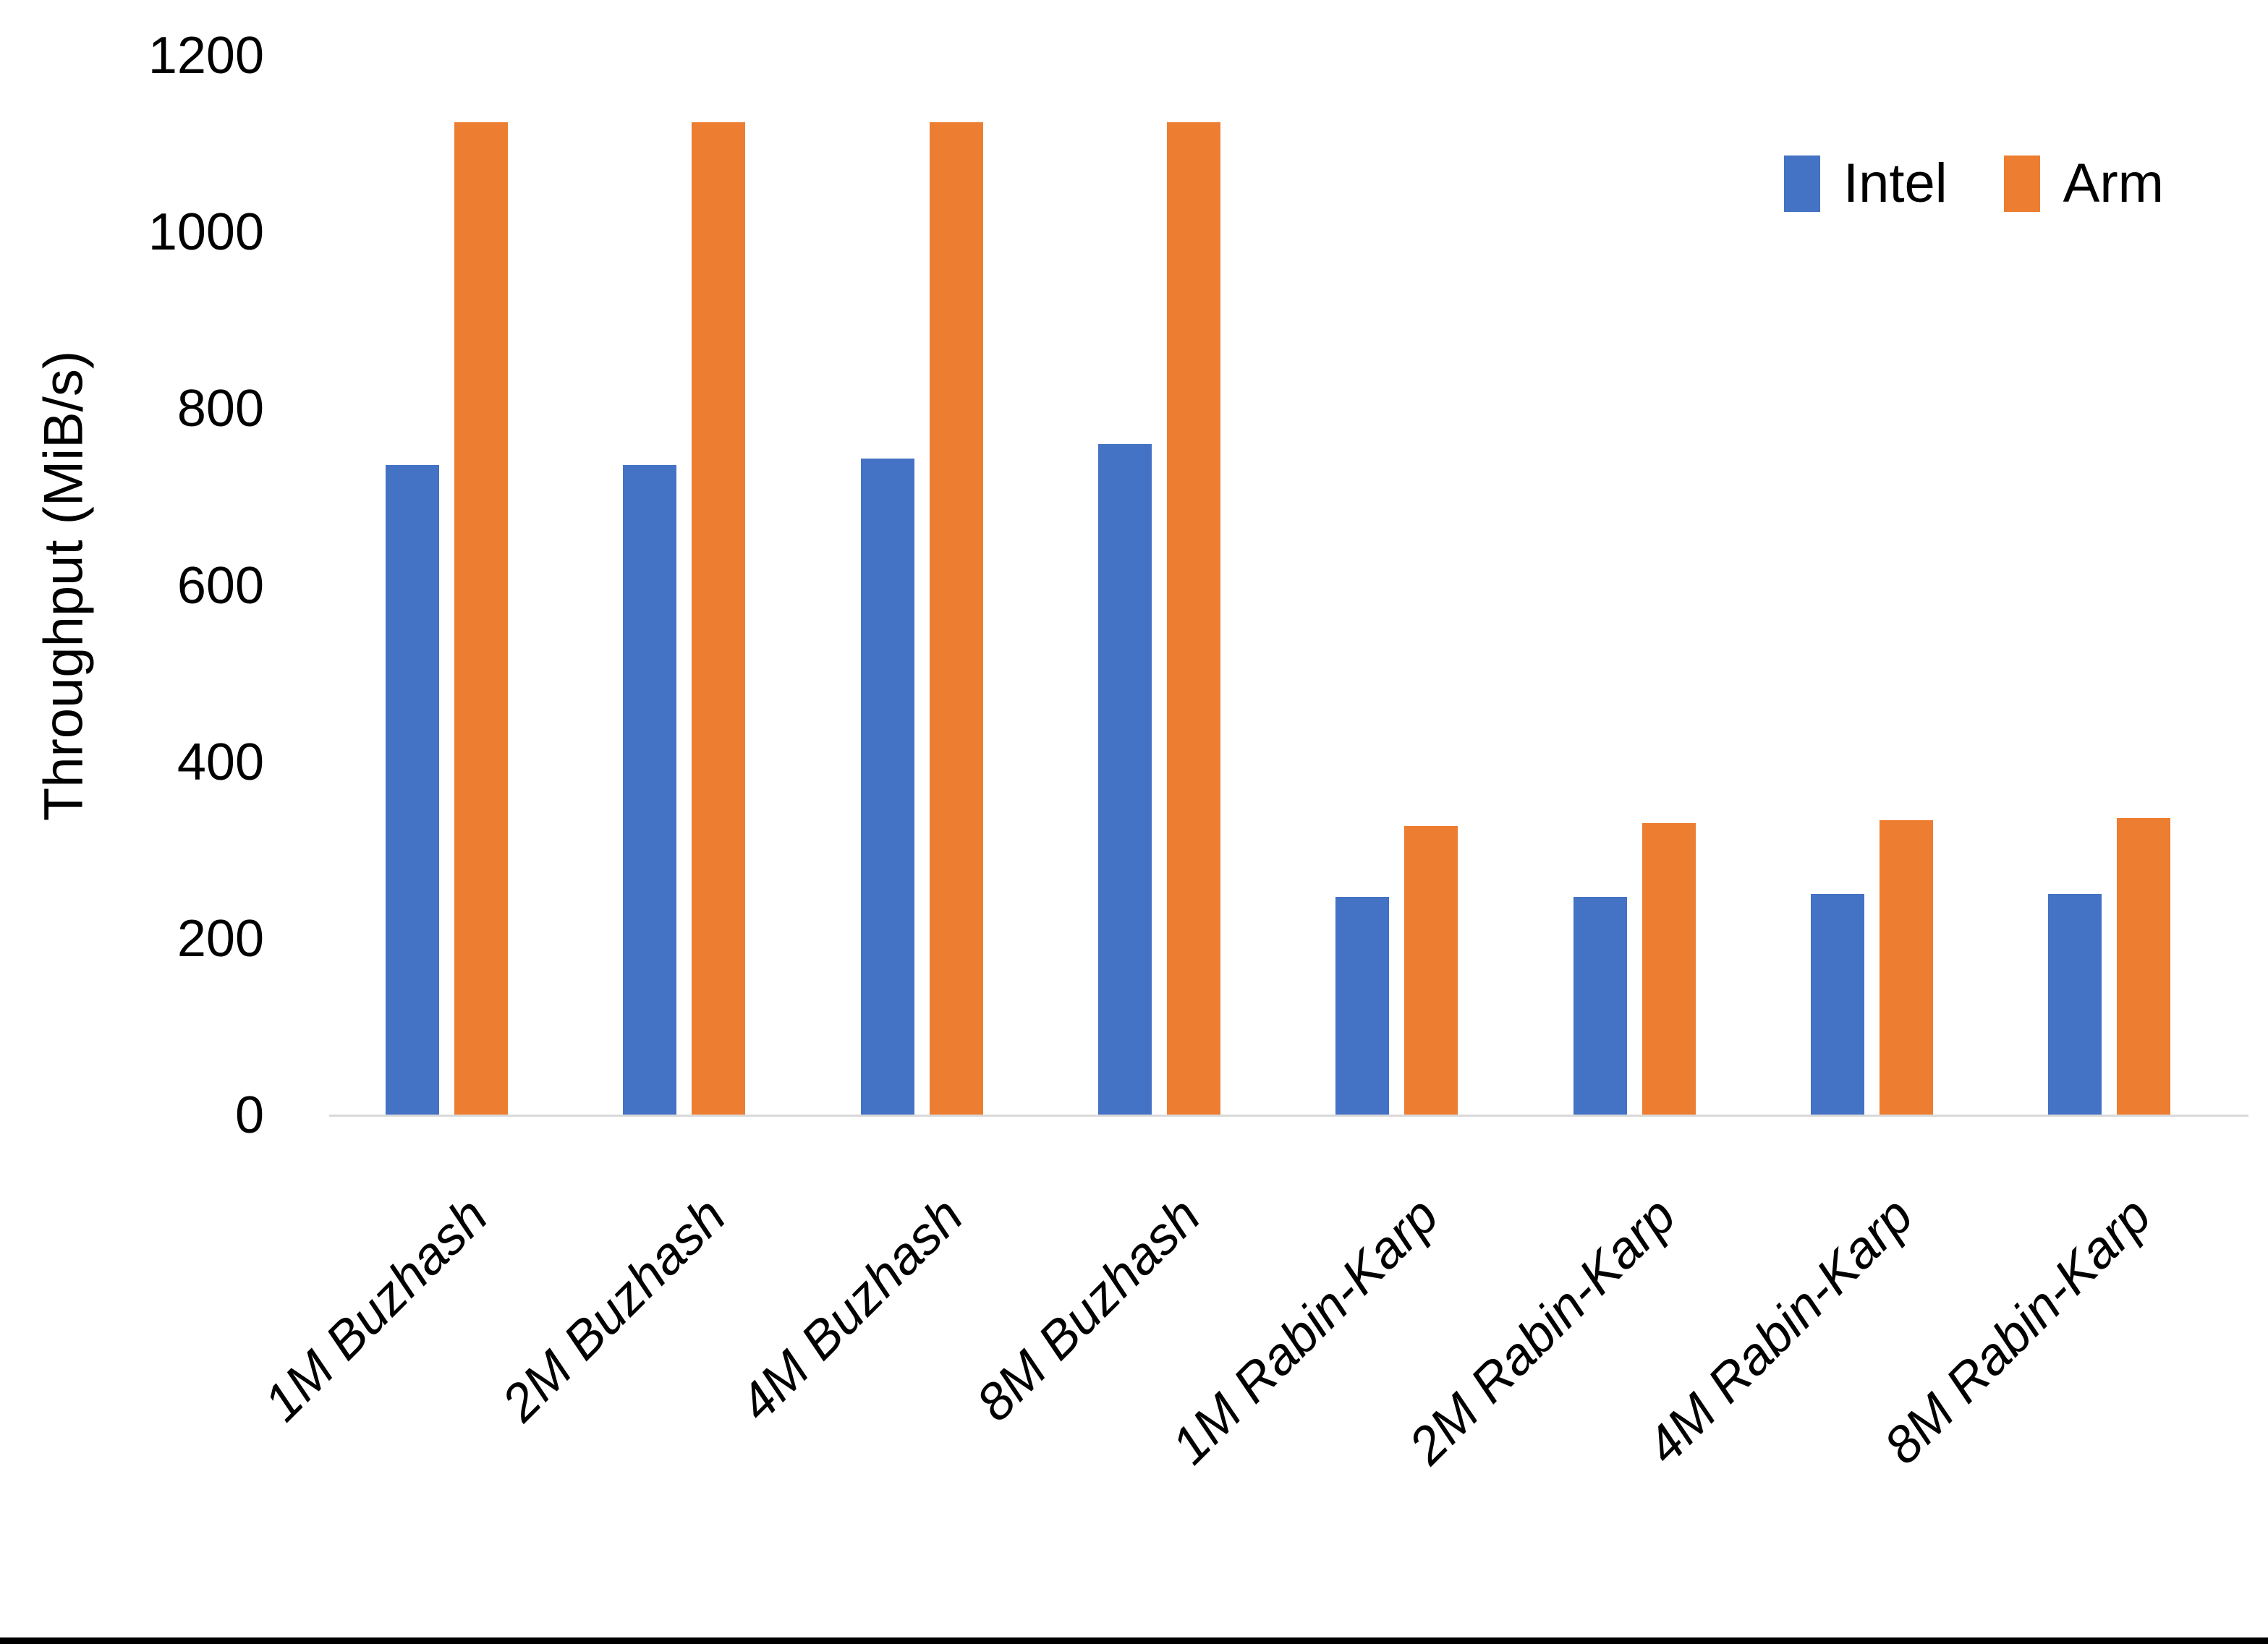  I want to click on x-axis-line, so click(1288, 1116).